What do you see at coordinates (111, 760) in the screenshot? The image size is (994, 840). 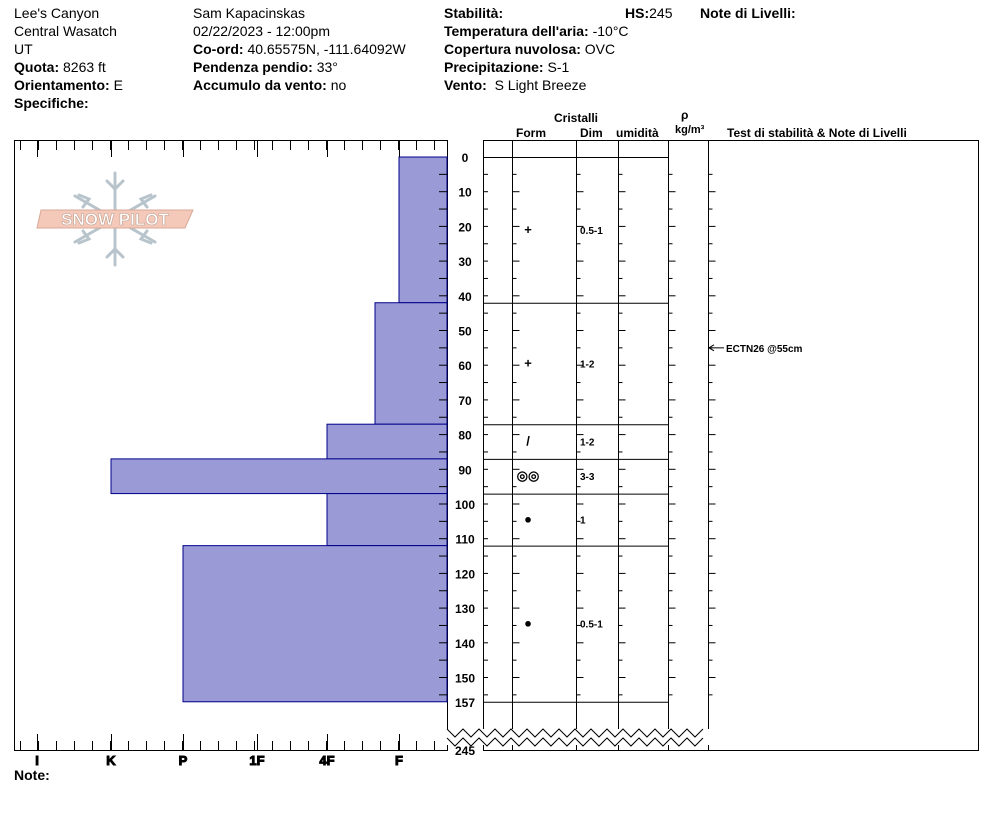 I see `hardness-tick-label: K` at bounding box center [111, 760].